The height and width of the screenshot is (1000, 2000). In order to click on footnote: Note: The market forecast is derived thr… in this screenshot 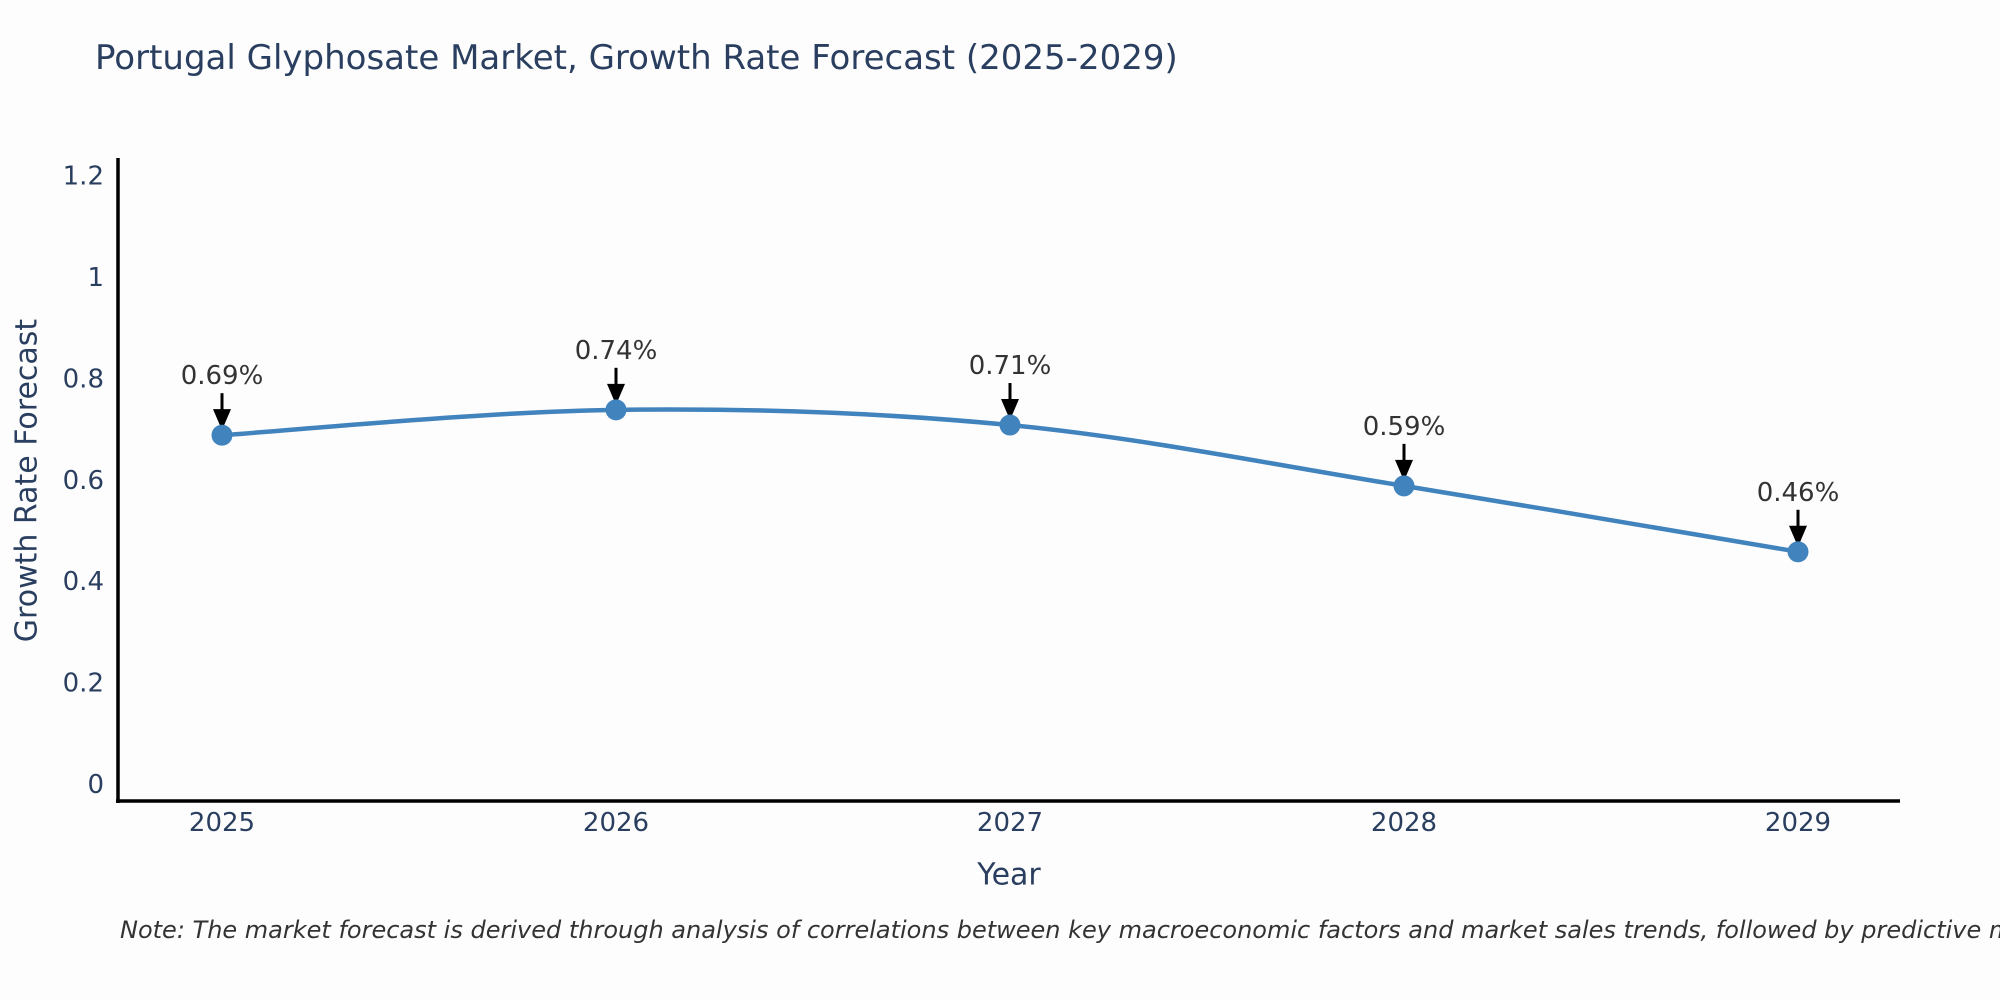, I will do `click(1060, 930)`.